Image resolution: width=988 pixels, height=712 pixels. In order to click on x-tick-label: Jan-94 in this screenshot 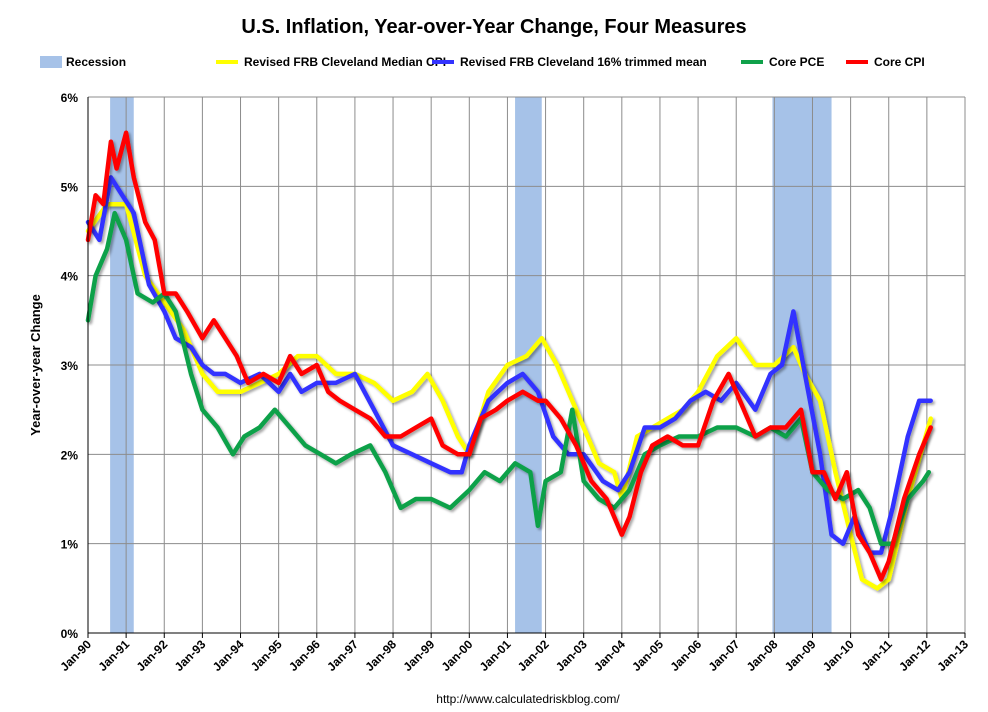, I will do `click(228, 655)`.